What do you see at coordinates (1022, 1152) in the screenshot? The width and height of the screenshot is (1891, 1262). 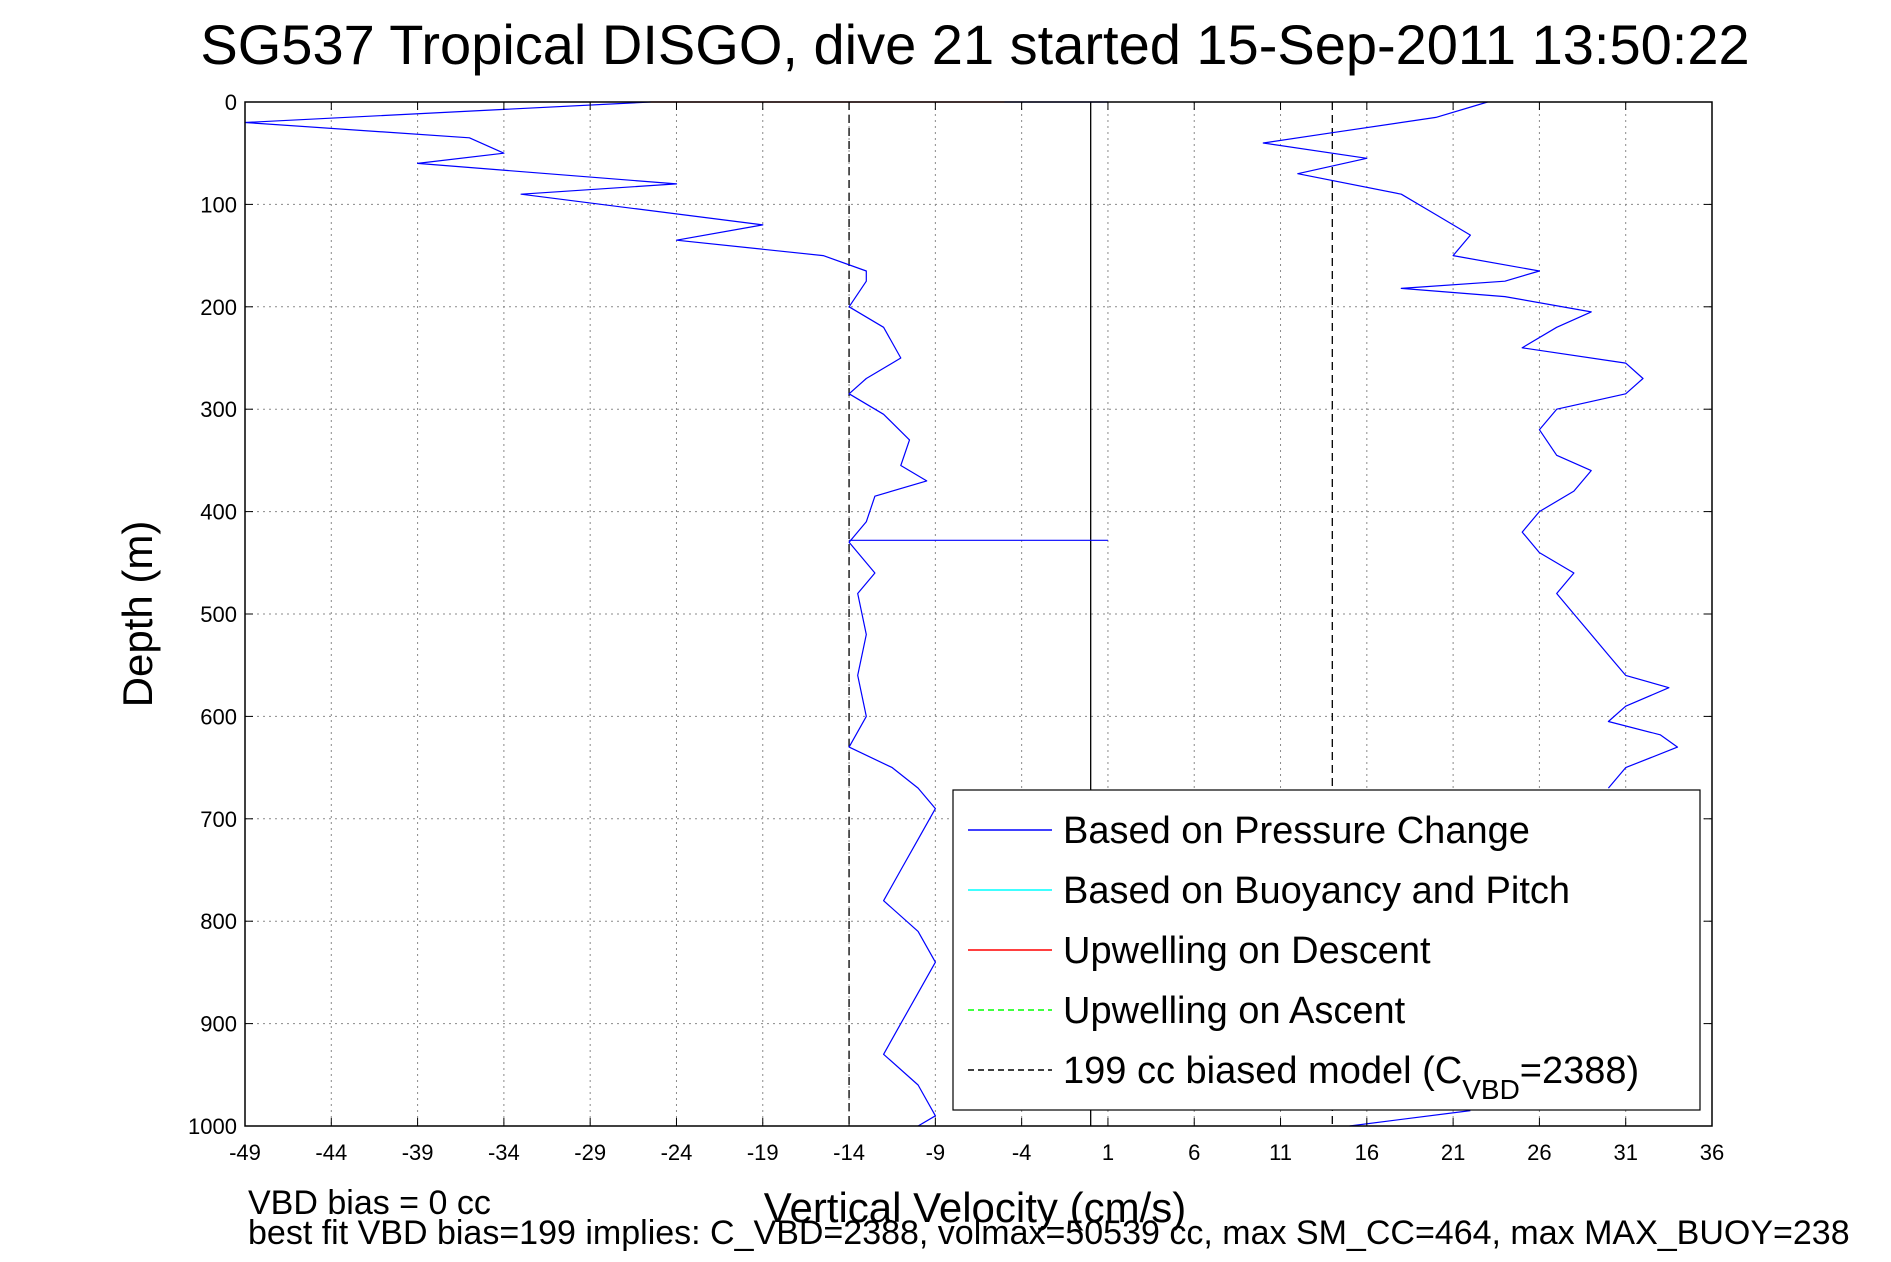 I see `x-tick-label: -4` at bounding box center [1022, 1152].